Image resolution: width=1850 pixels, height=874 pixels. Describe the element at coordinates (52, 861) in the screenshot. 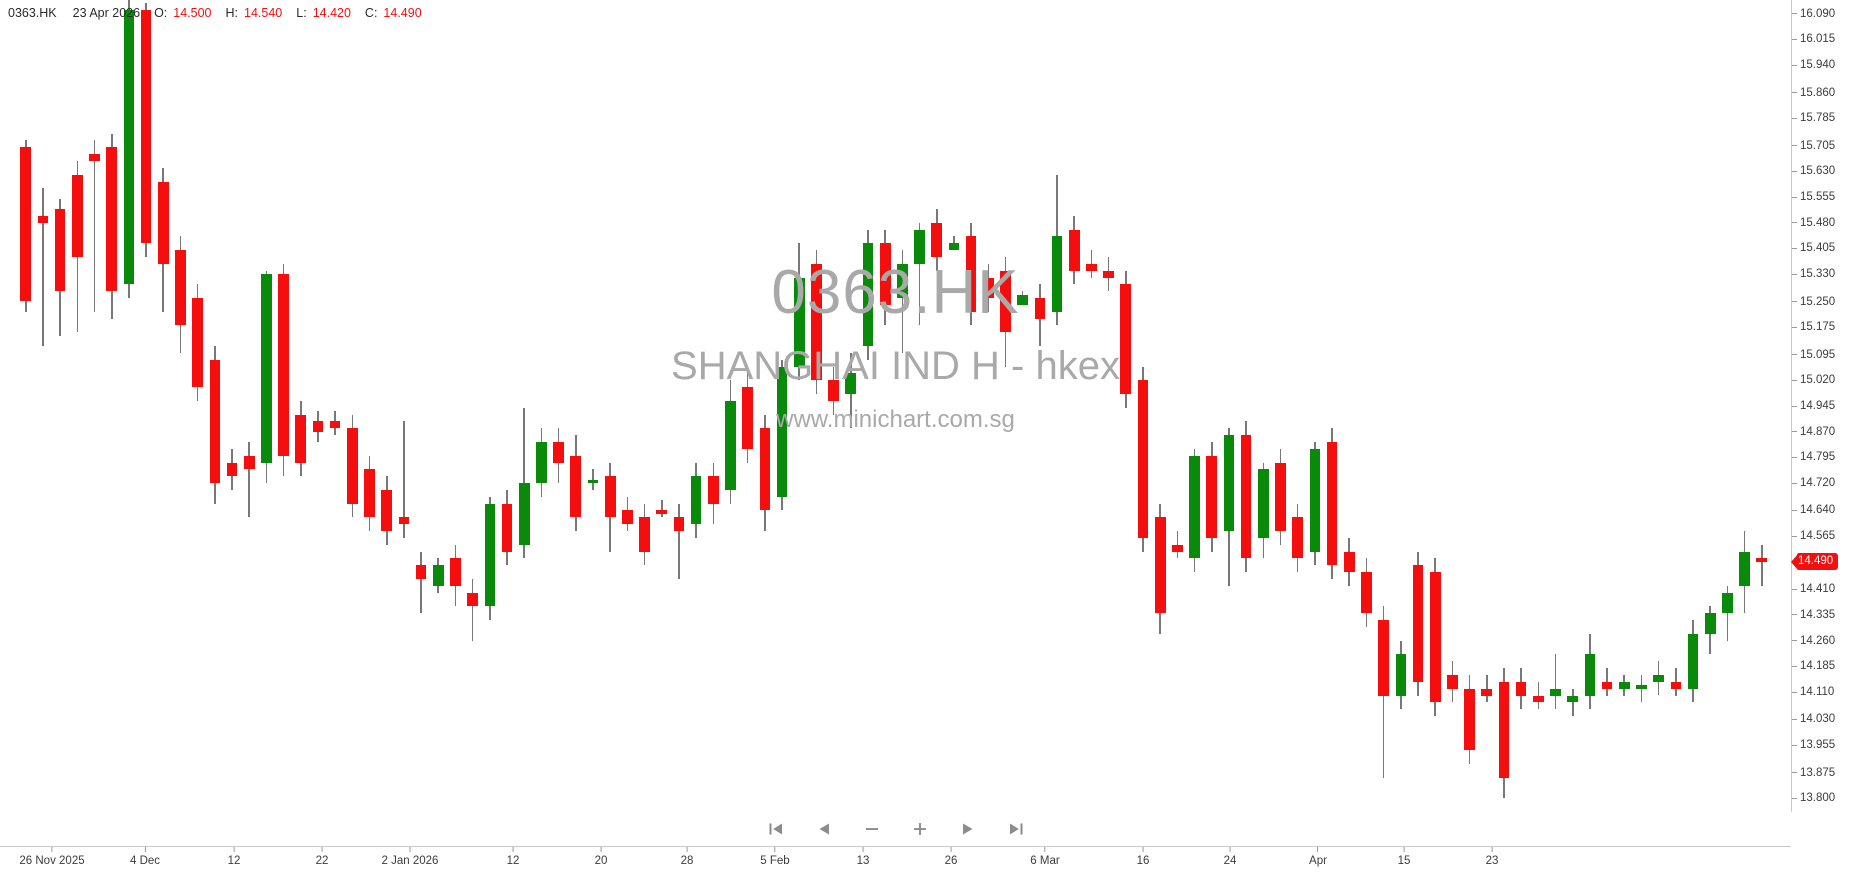

I see `date-axis-tick-label: 26 Nov 2025` at that location.